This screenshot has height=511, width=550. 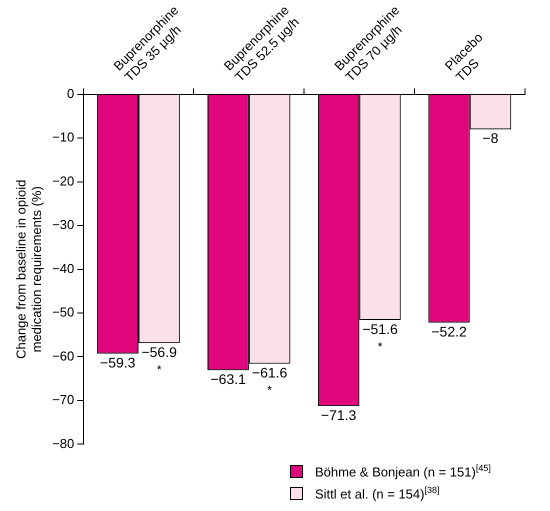 I want to click on y-tick-label: −10, so click(x=63, y=137).